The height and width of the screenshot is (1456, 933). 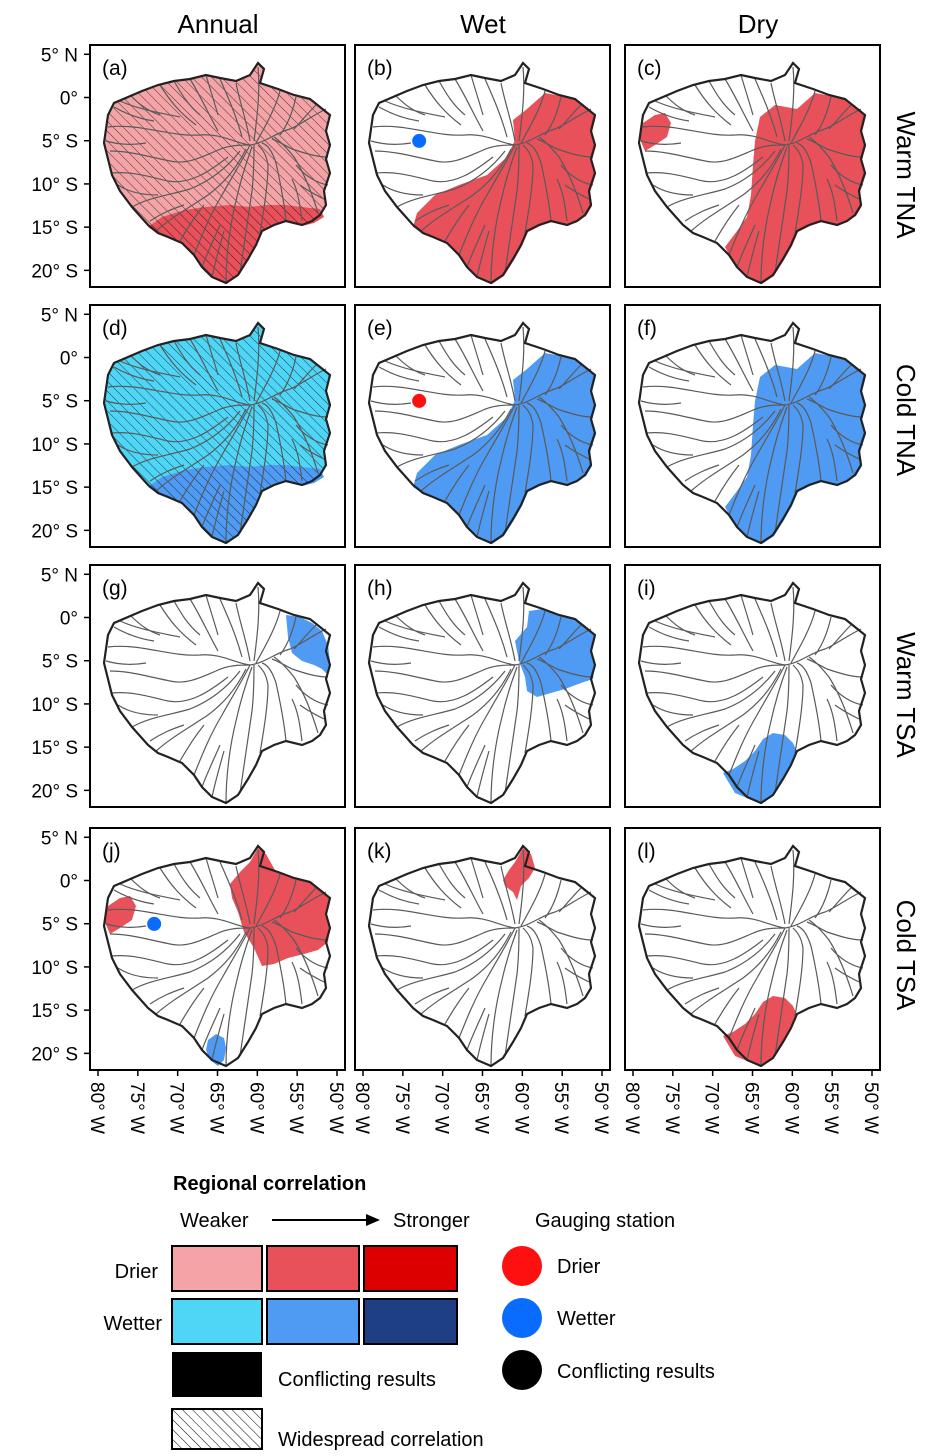 I want to click on panel-a: (a), so click(x=217, y=166).